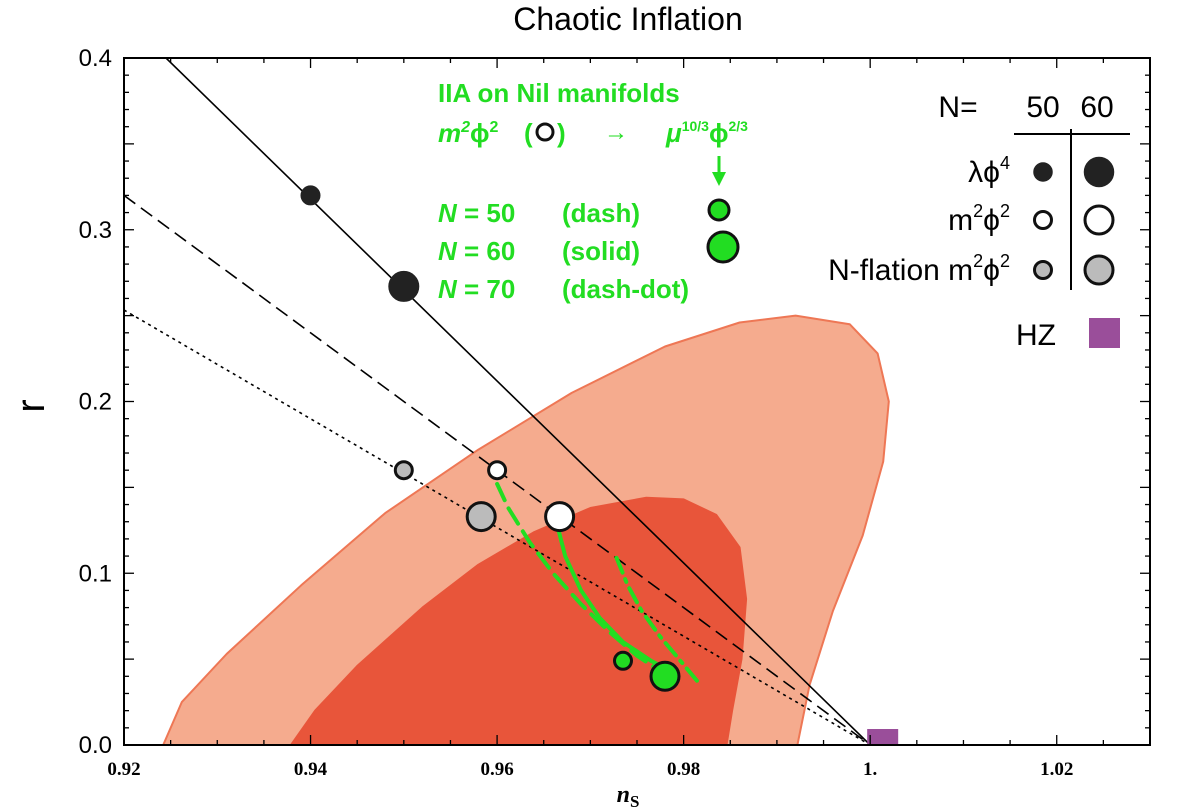 This screenshot has width=1181, height=807. What do you see at coordinates (719, 210) in the screenshot?
I see `annotation-n50-marker` at bounding box center [719, 210].